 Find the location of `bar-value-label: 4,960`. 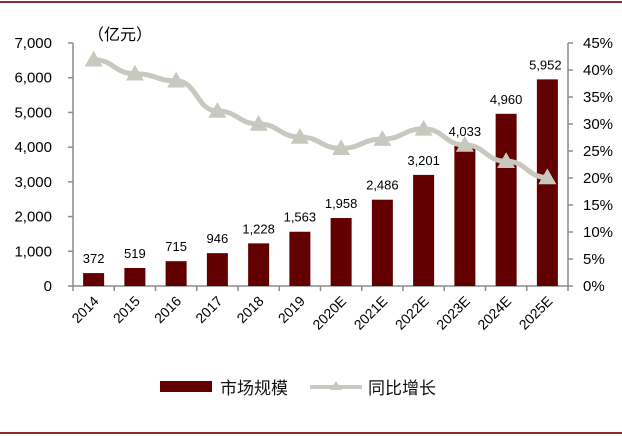

bar-value-label: 4,960 is located at coordinates (506, 99).